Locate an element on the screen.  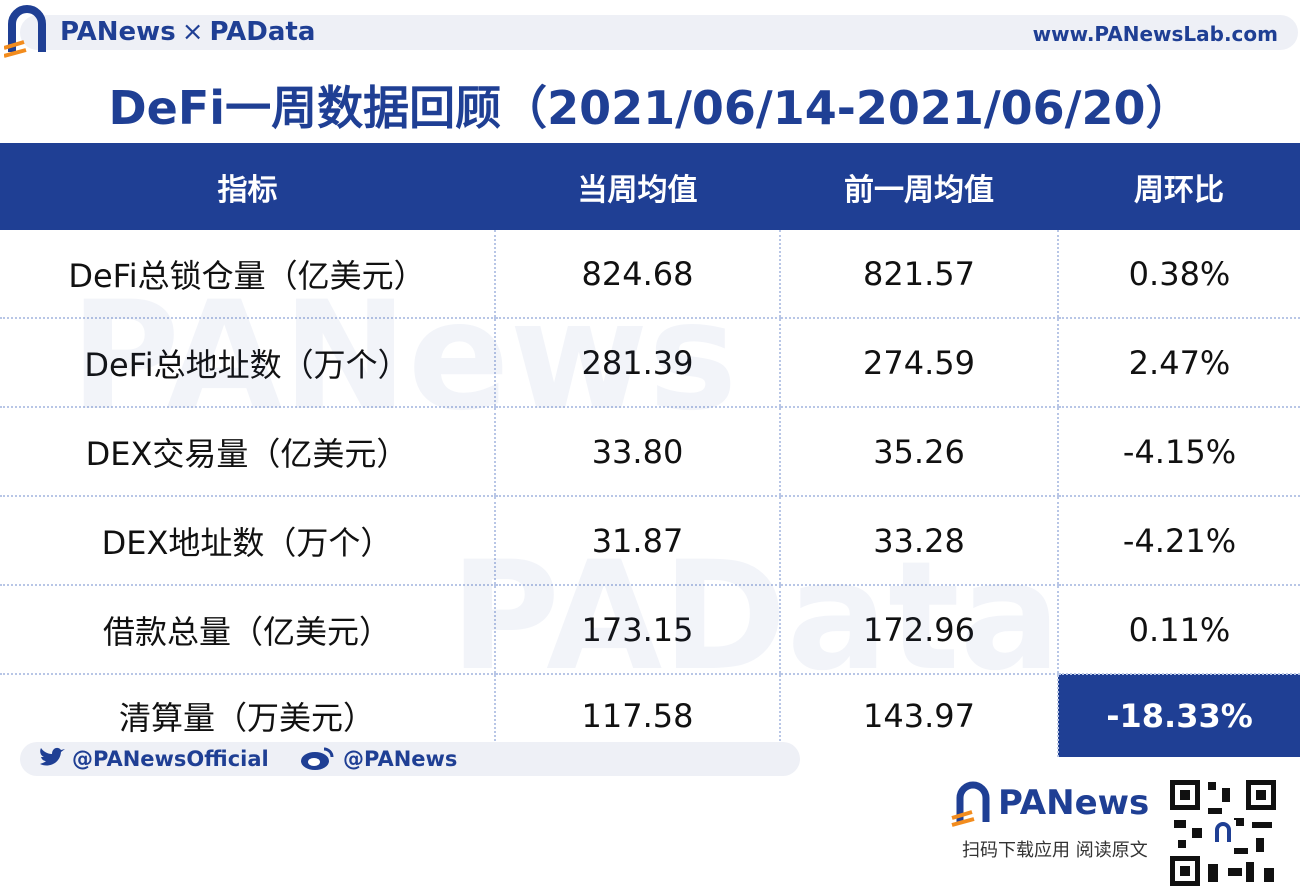
cell-value: 0.11% is located at coordinates (1178, 630).